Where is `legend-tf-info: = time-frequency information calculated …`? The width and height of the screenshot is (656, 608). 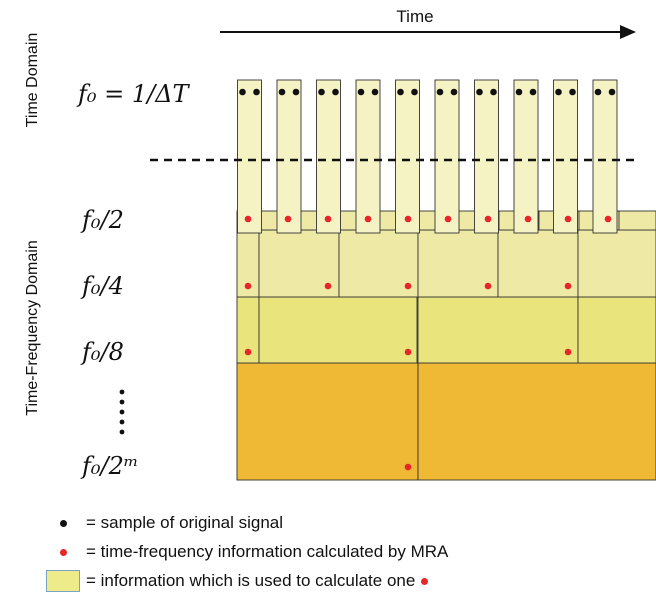
legend-tf-info: = time-frequency information calculated … is located at coordinates (244, 552).